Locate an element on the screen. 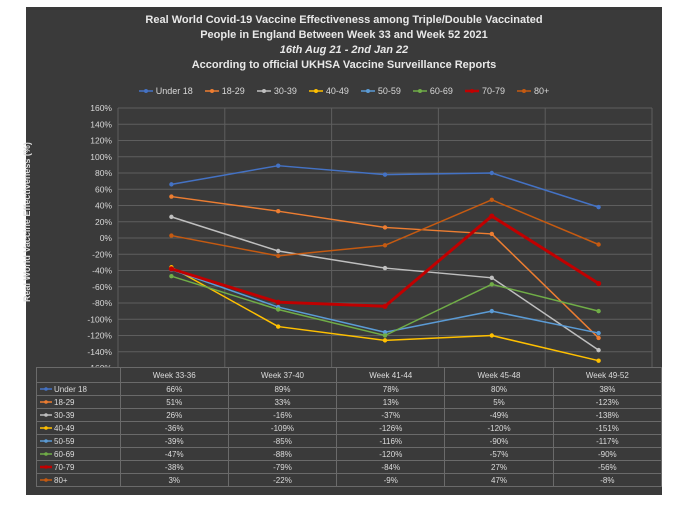 The image size is (698, 513). table-cell: 89% is located at coordinates (282, 389).